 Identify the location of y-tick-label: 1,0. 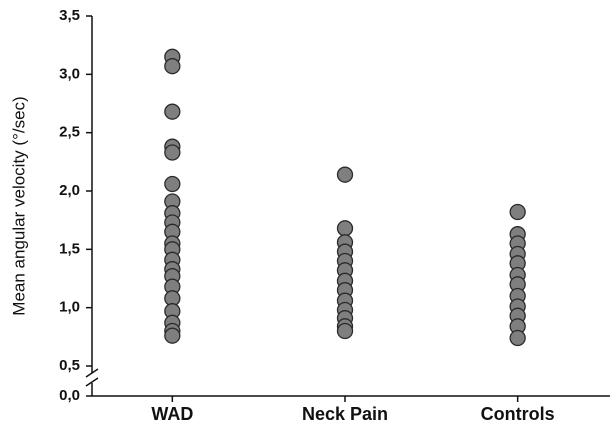
(69, 307).